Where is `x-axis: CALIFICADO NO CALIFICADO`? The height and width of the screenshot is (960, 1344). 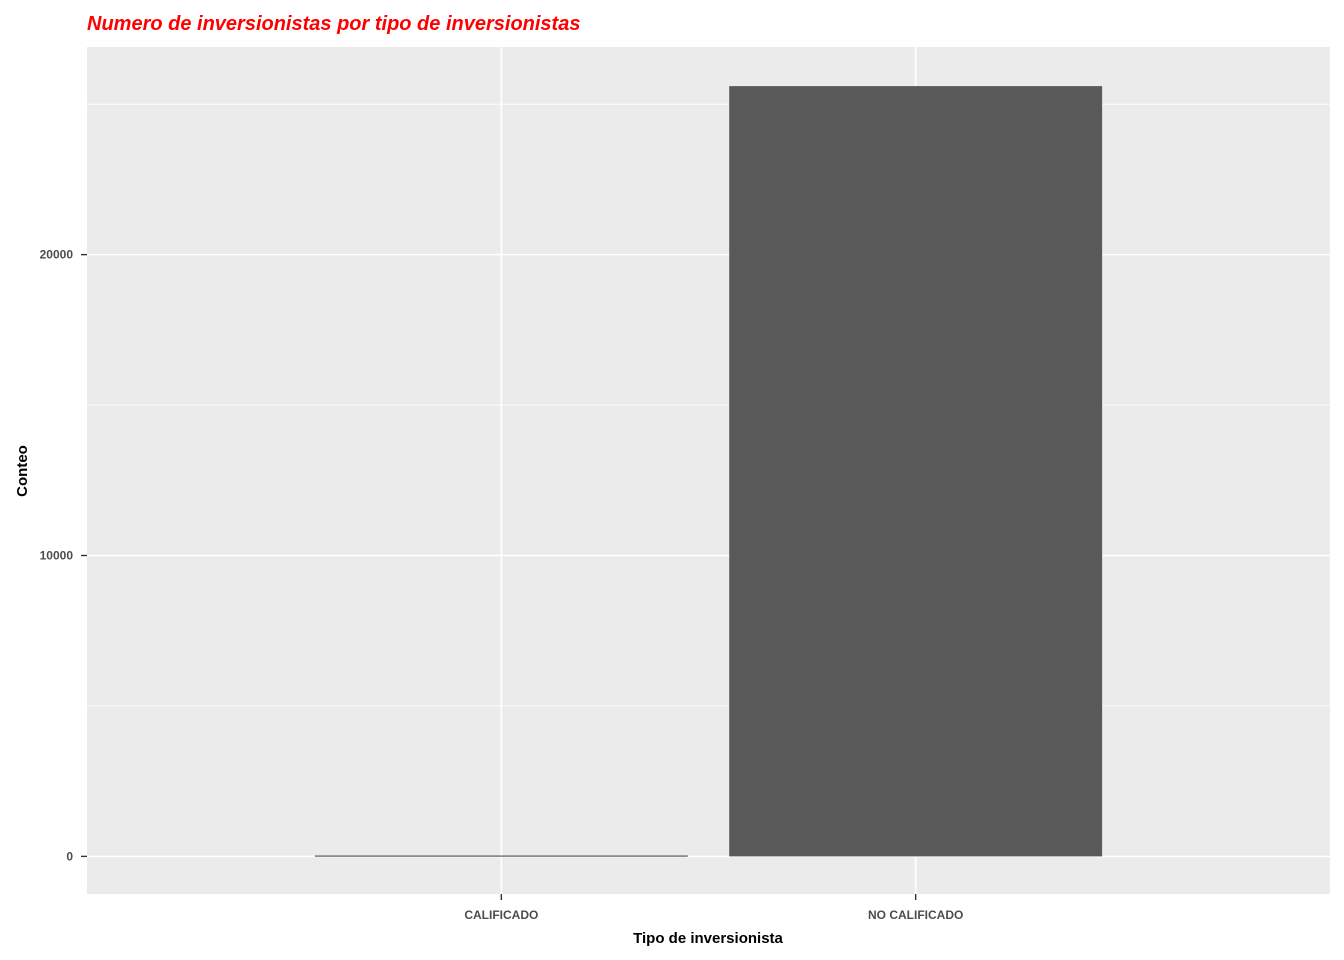 x-axis: CALIFICADO NO CALIFICADO is located at coordinates (713, 908).